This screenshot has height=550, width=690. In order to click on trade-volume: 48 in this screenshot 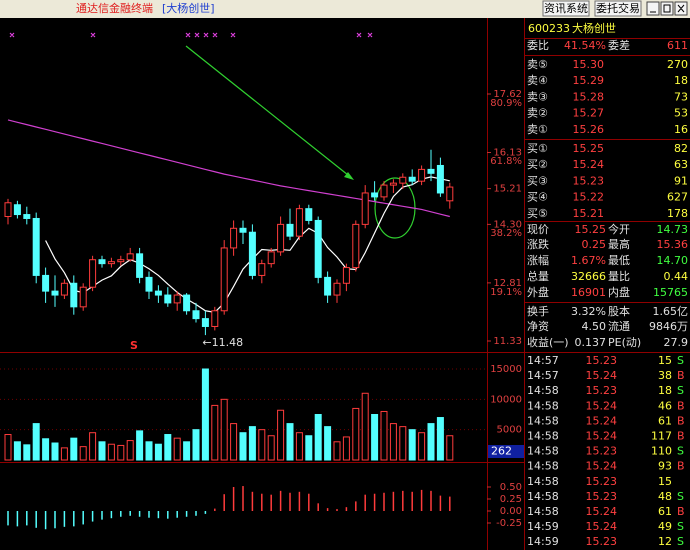, I will do `click(665, 496)`.